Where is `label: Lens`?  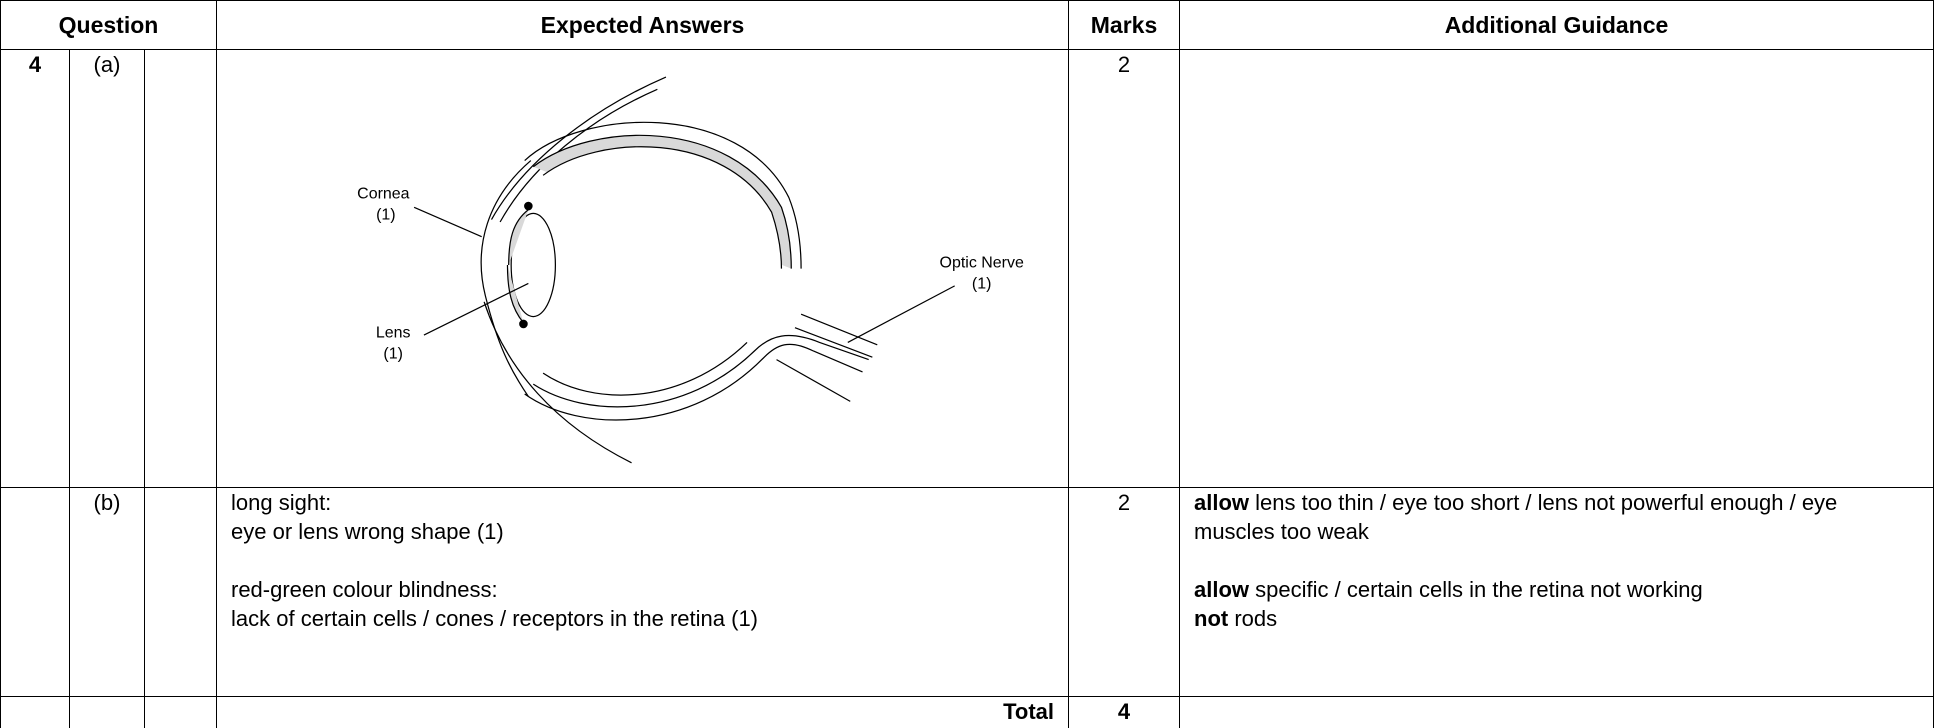 label: Lens is located at coordinates (393, 332).